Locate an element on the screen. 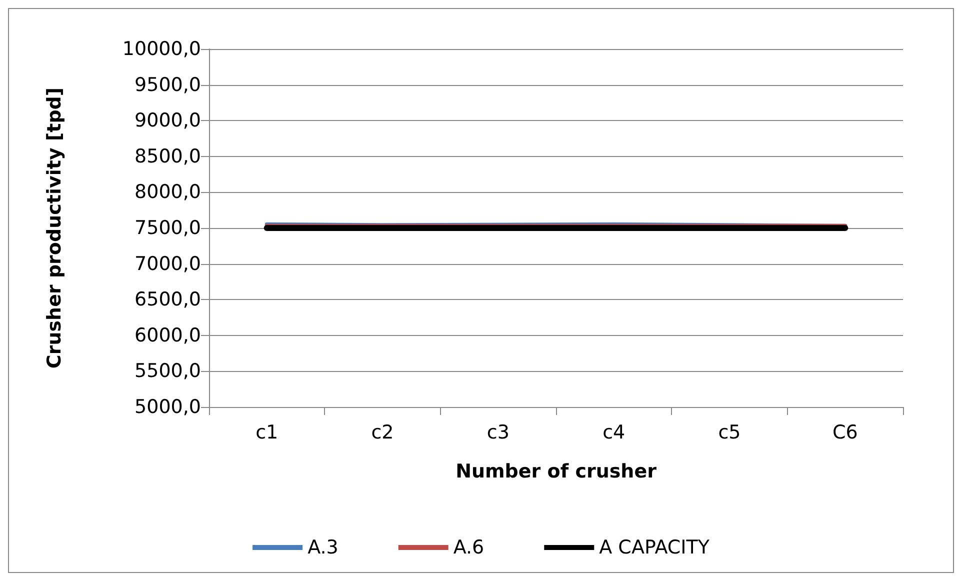  y-tick-label: 5500,0 is located at coordinates (167, 371).